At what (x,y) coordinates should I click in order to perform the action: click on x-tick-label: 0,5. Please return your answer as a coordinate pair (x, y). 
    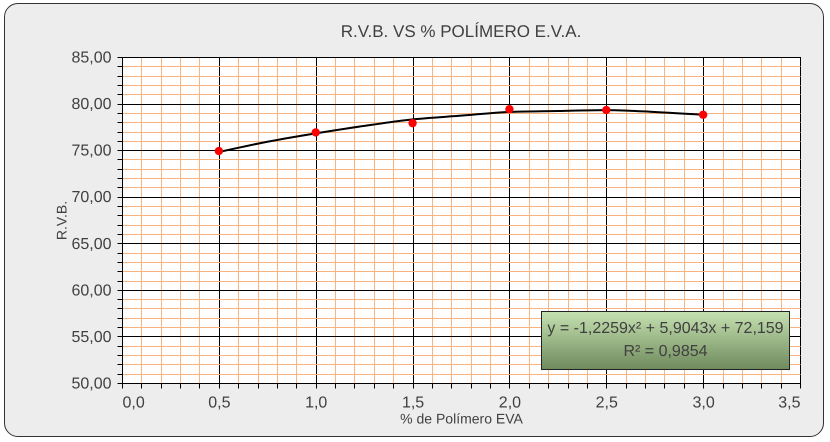
    Looking at the image, I should click on (219, 403).